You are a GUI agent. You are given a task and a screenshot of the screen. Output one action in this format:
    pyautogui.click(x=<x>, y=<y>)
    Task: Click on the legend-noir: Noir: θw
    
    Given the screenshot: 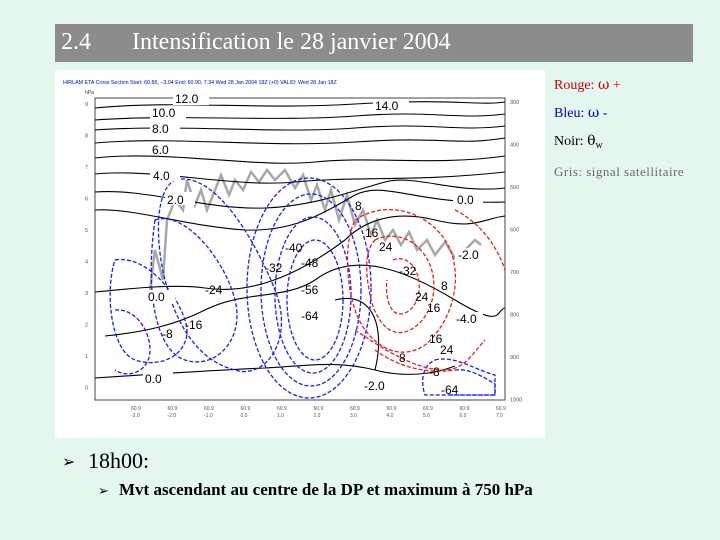 What is the action you would take?
    pyautogui.click(x=578, y=142)
    